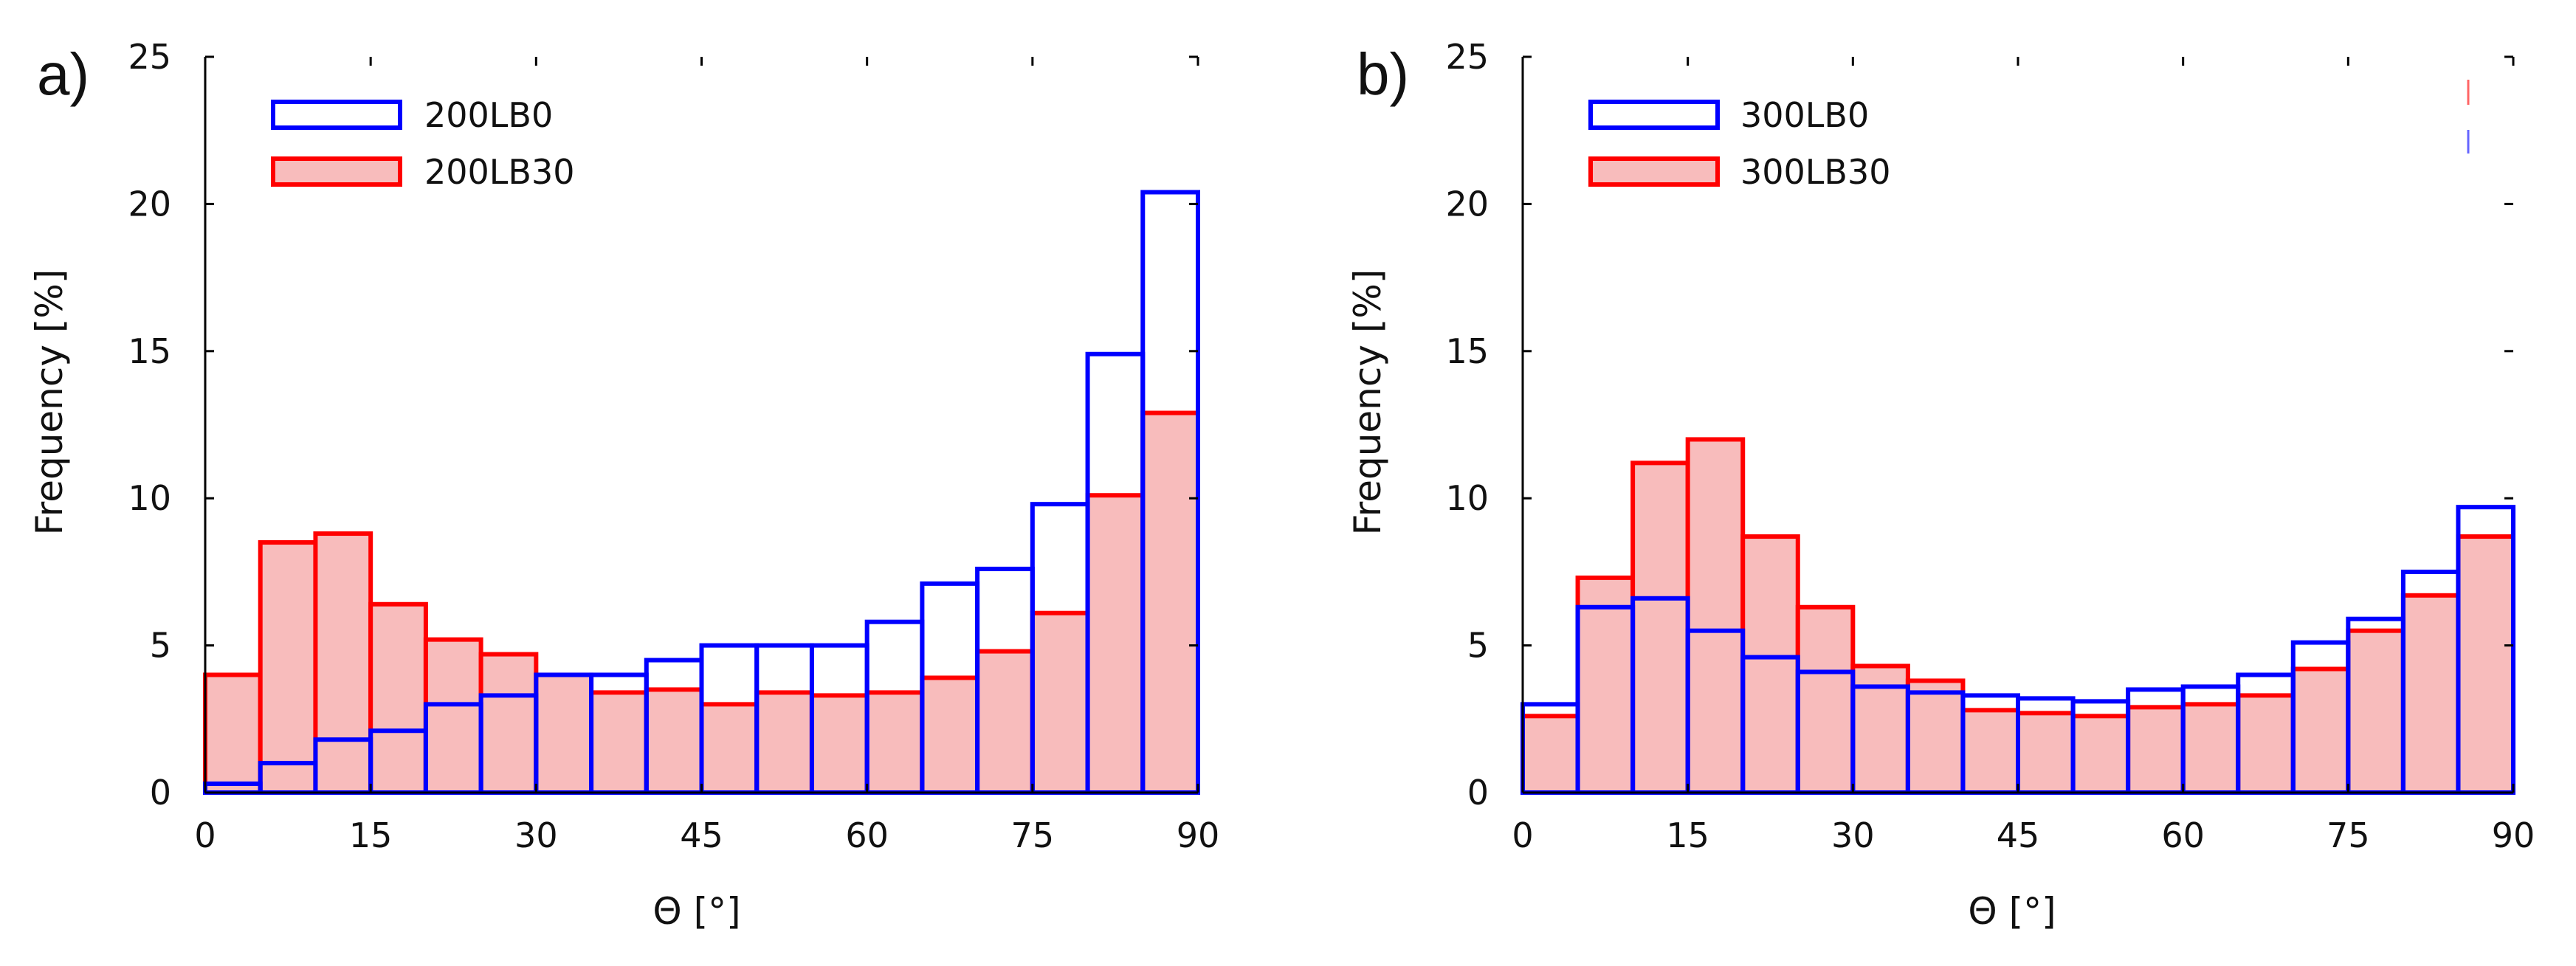 This screenshot has height=966, width=2576. I want to click on panel-b-legend-item-1: 300LB0, so click(1729, 115).